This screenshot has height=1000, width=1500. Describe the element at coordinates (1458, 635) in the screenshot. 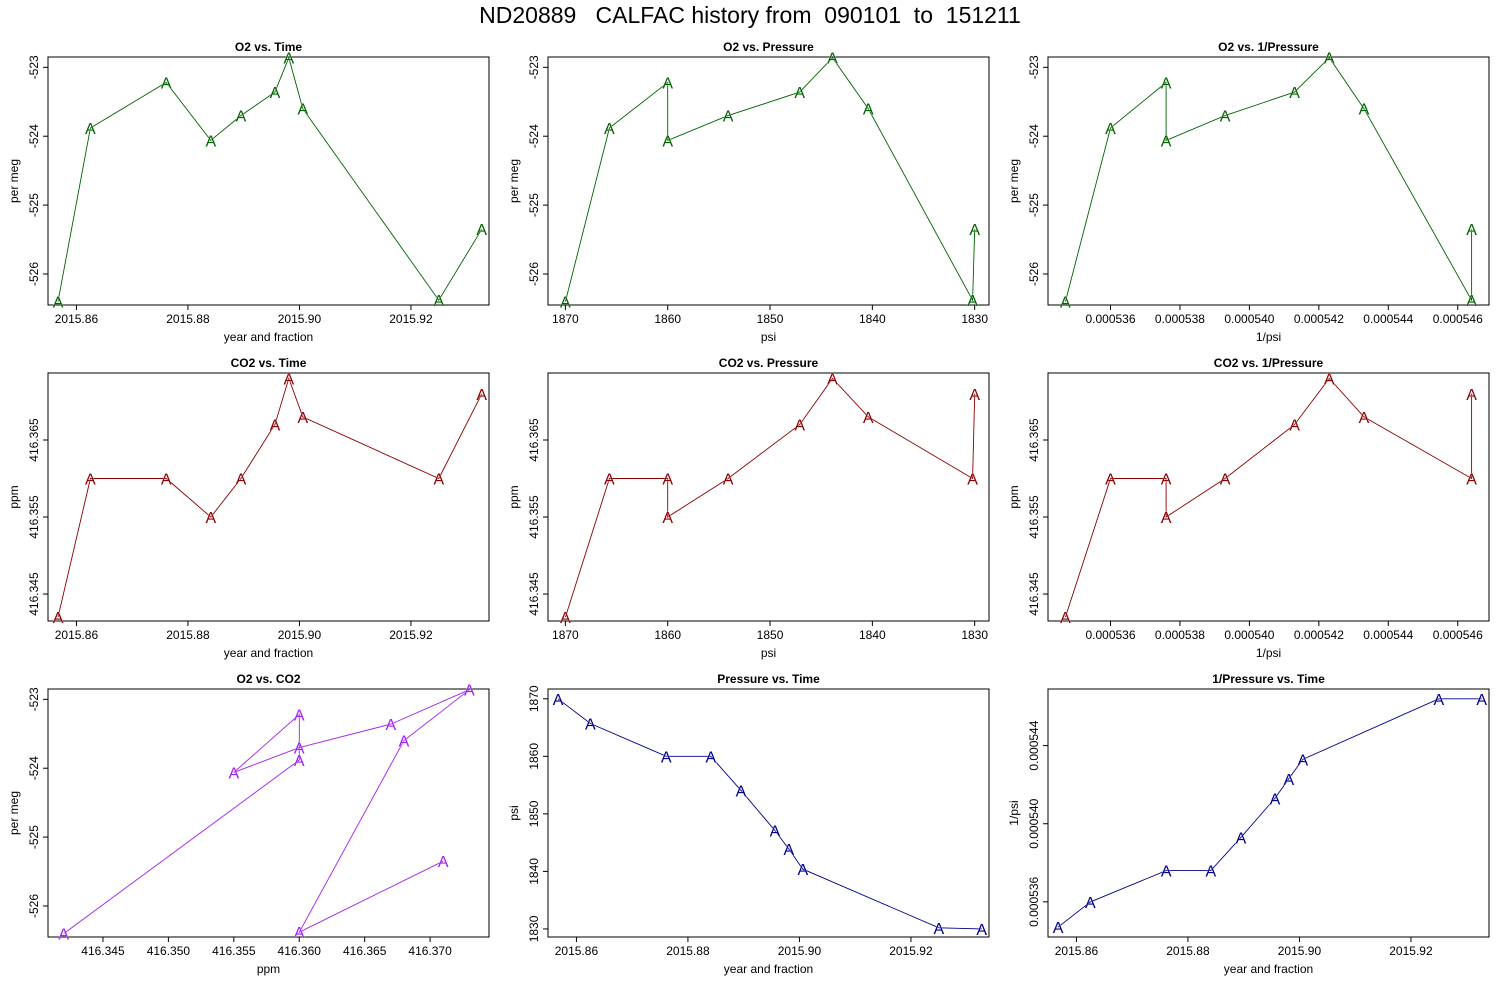

I see `x-tick-label: 0.000546` at that location.